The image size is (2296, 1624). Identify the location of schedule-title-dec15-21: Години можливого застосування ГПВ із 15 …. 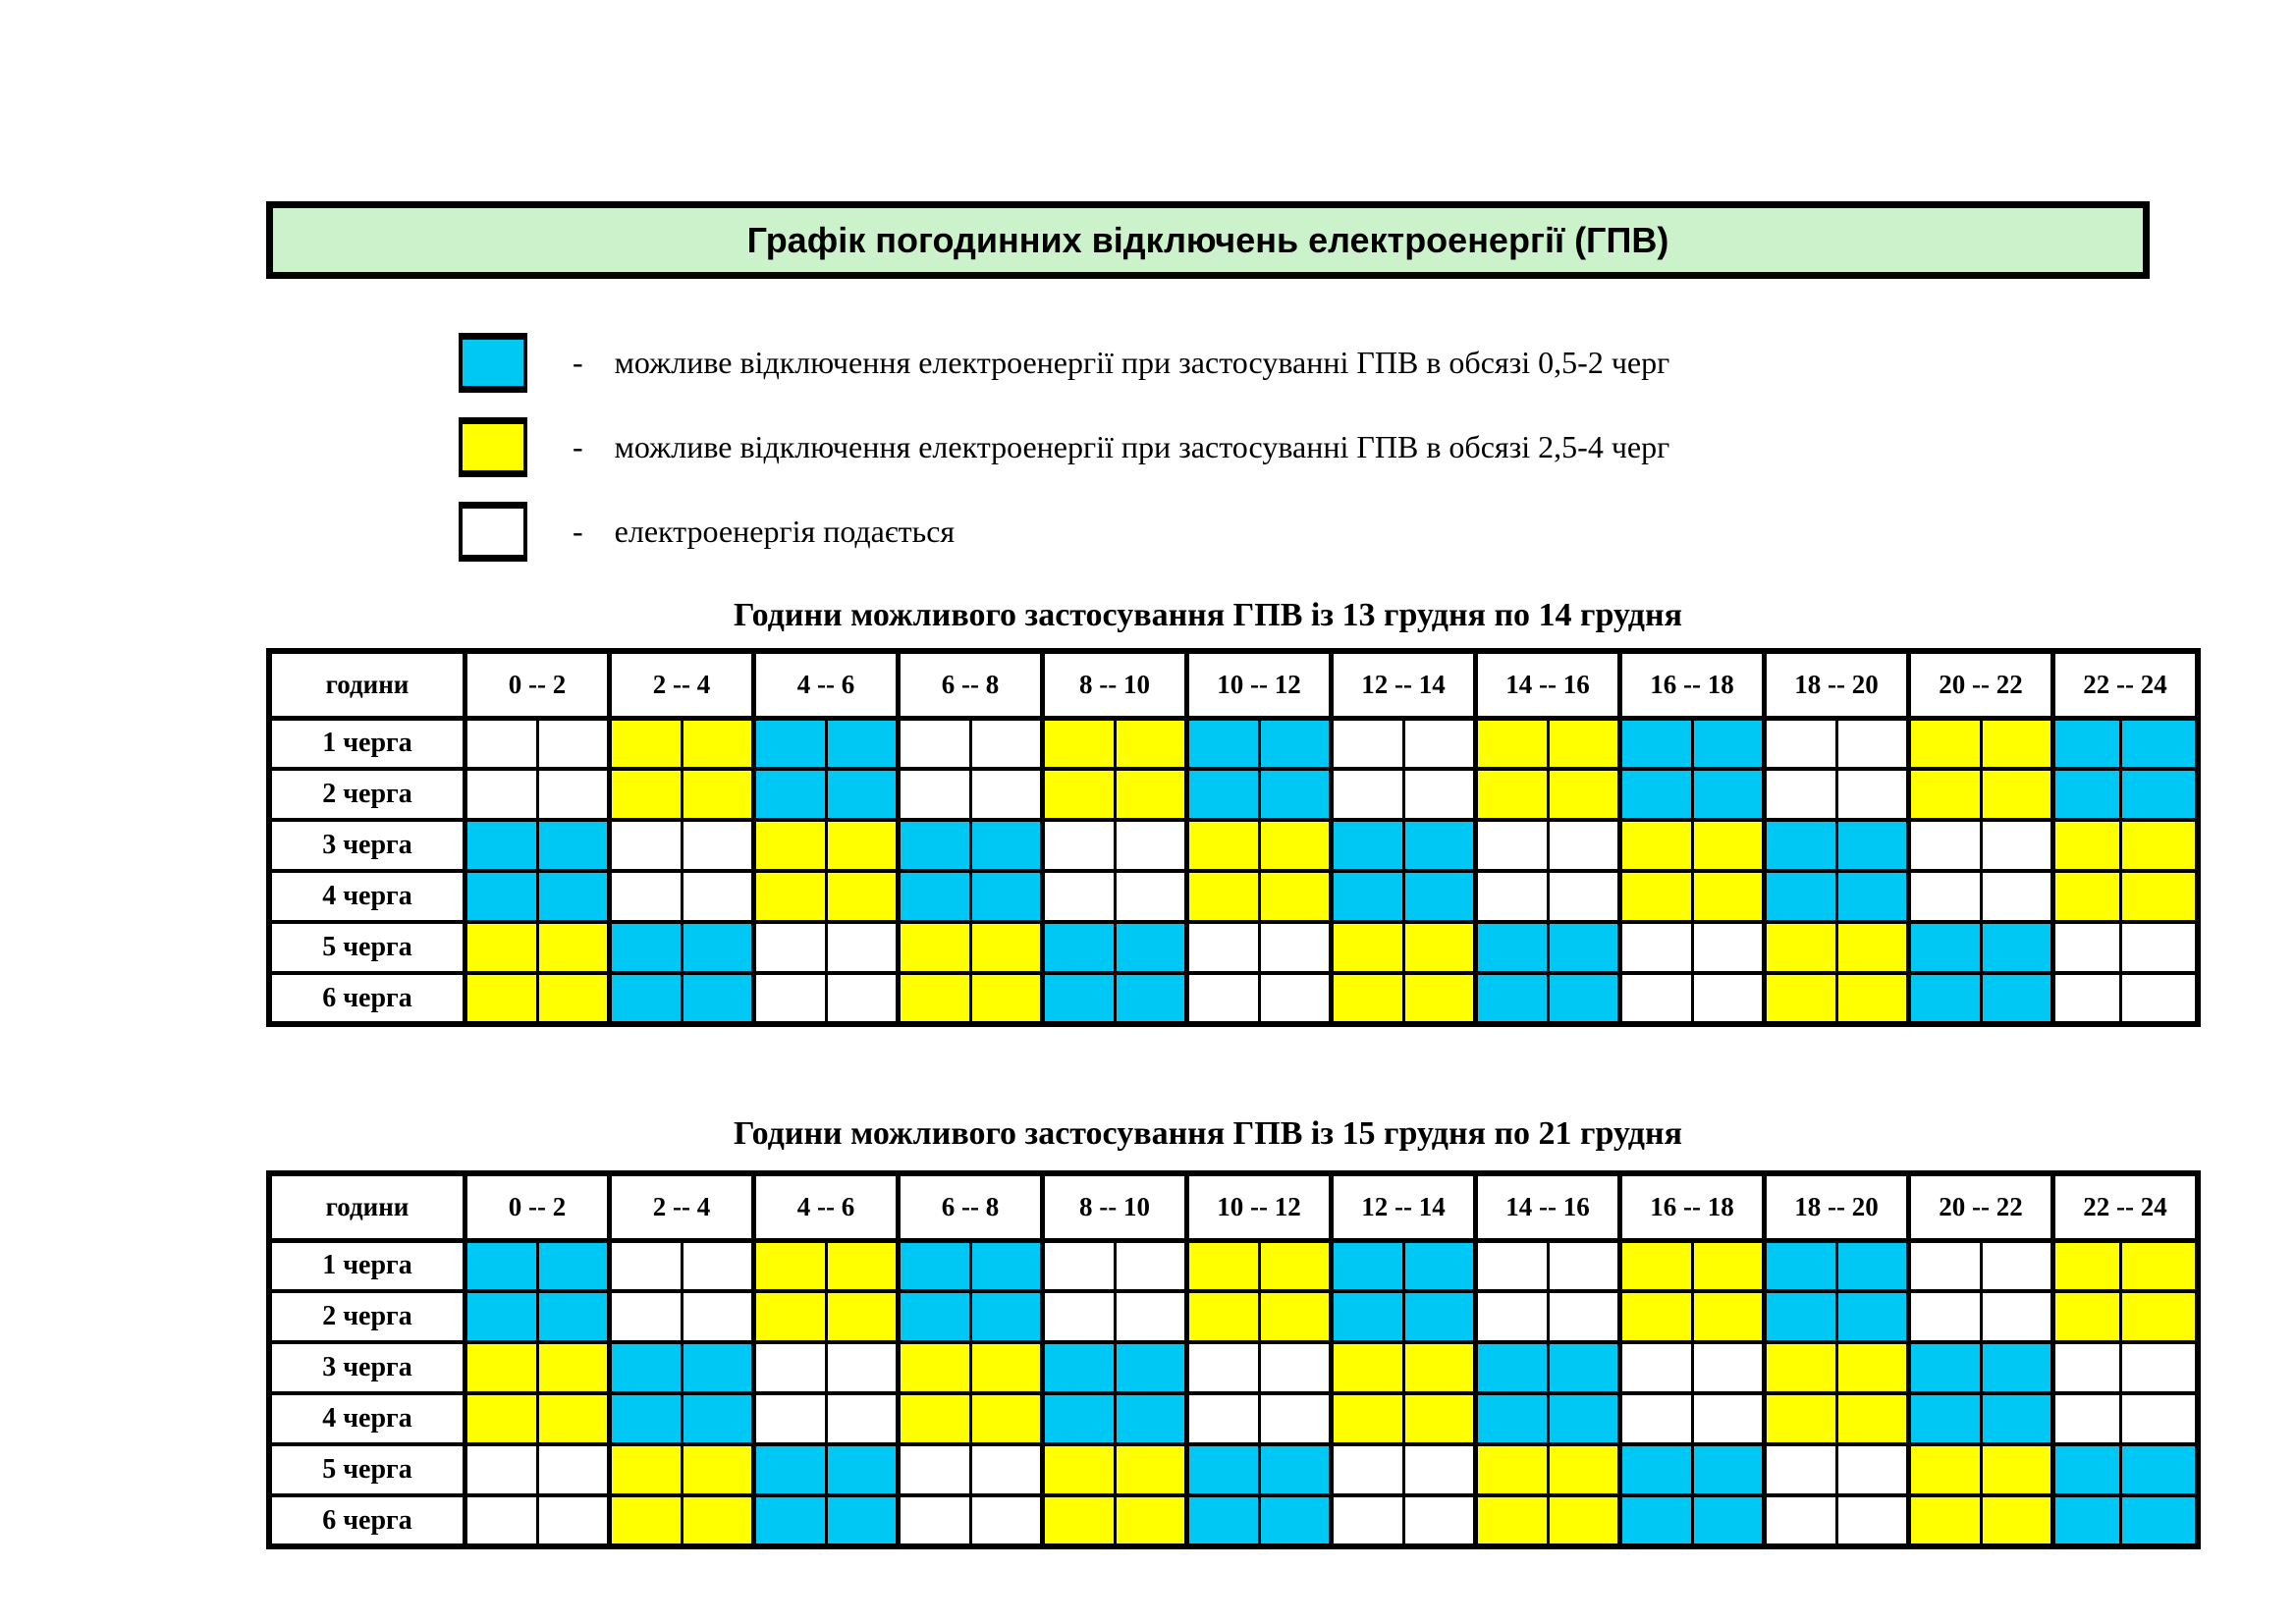
(1208, 1133).